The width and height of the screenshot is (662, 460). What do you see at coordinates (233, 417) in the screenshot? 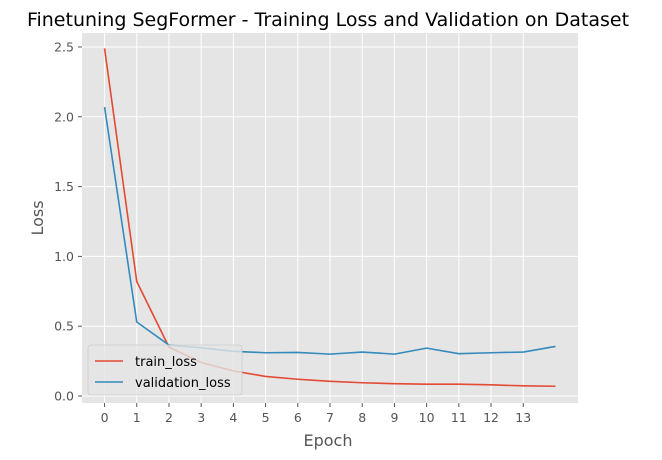
I see `x-tick-label: 4` at bounding box center [233, 417].